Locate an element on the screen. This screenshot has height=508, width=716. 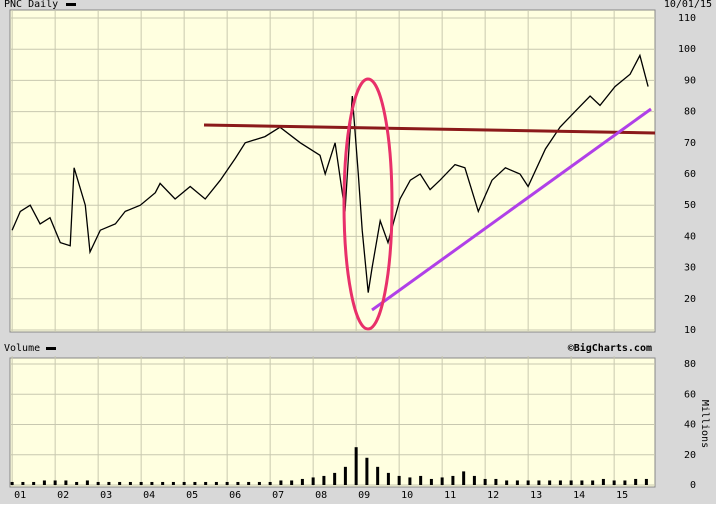
x-tick-label: 12 is located at coordinates (493, 495).